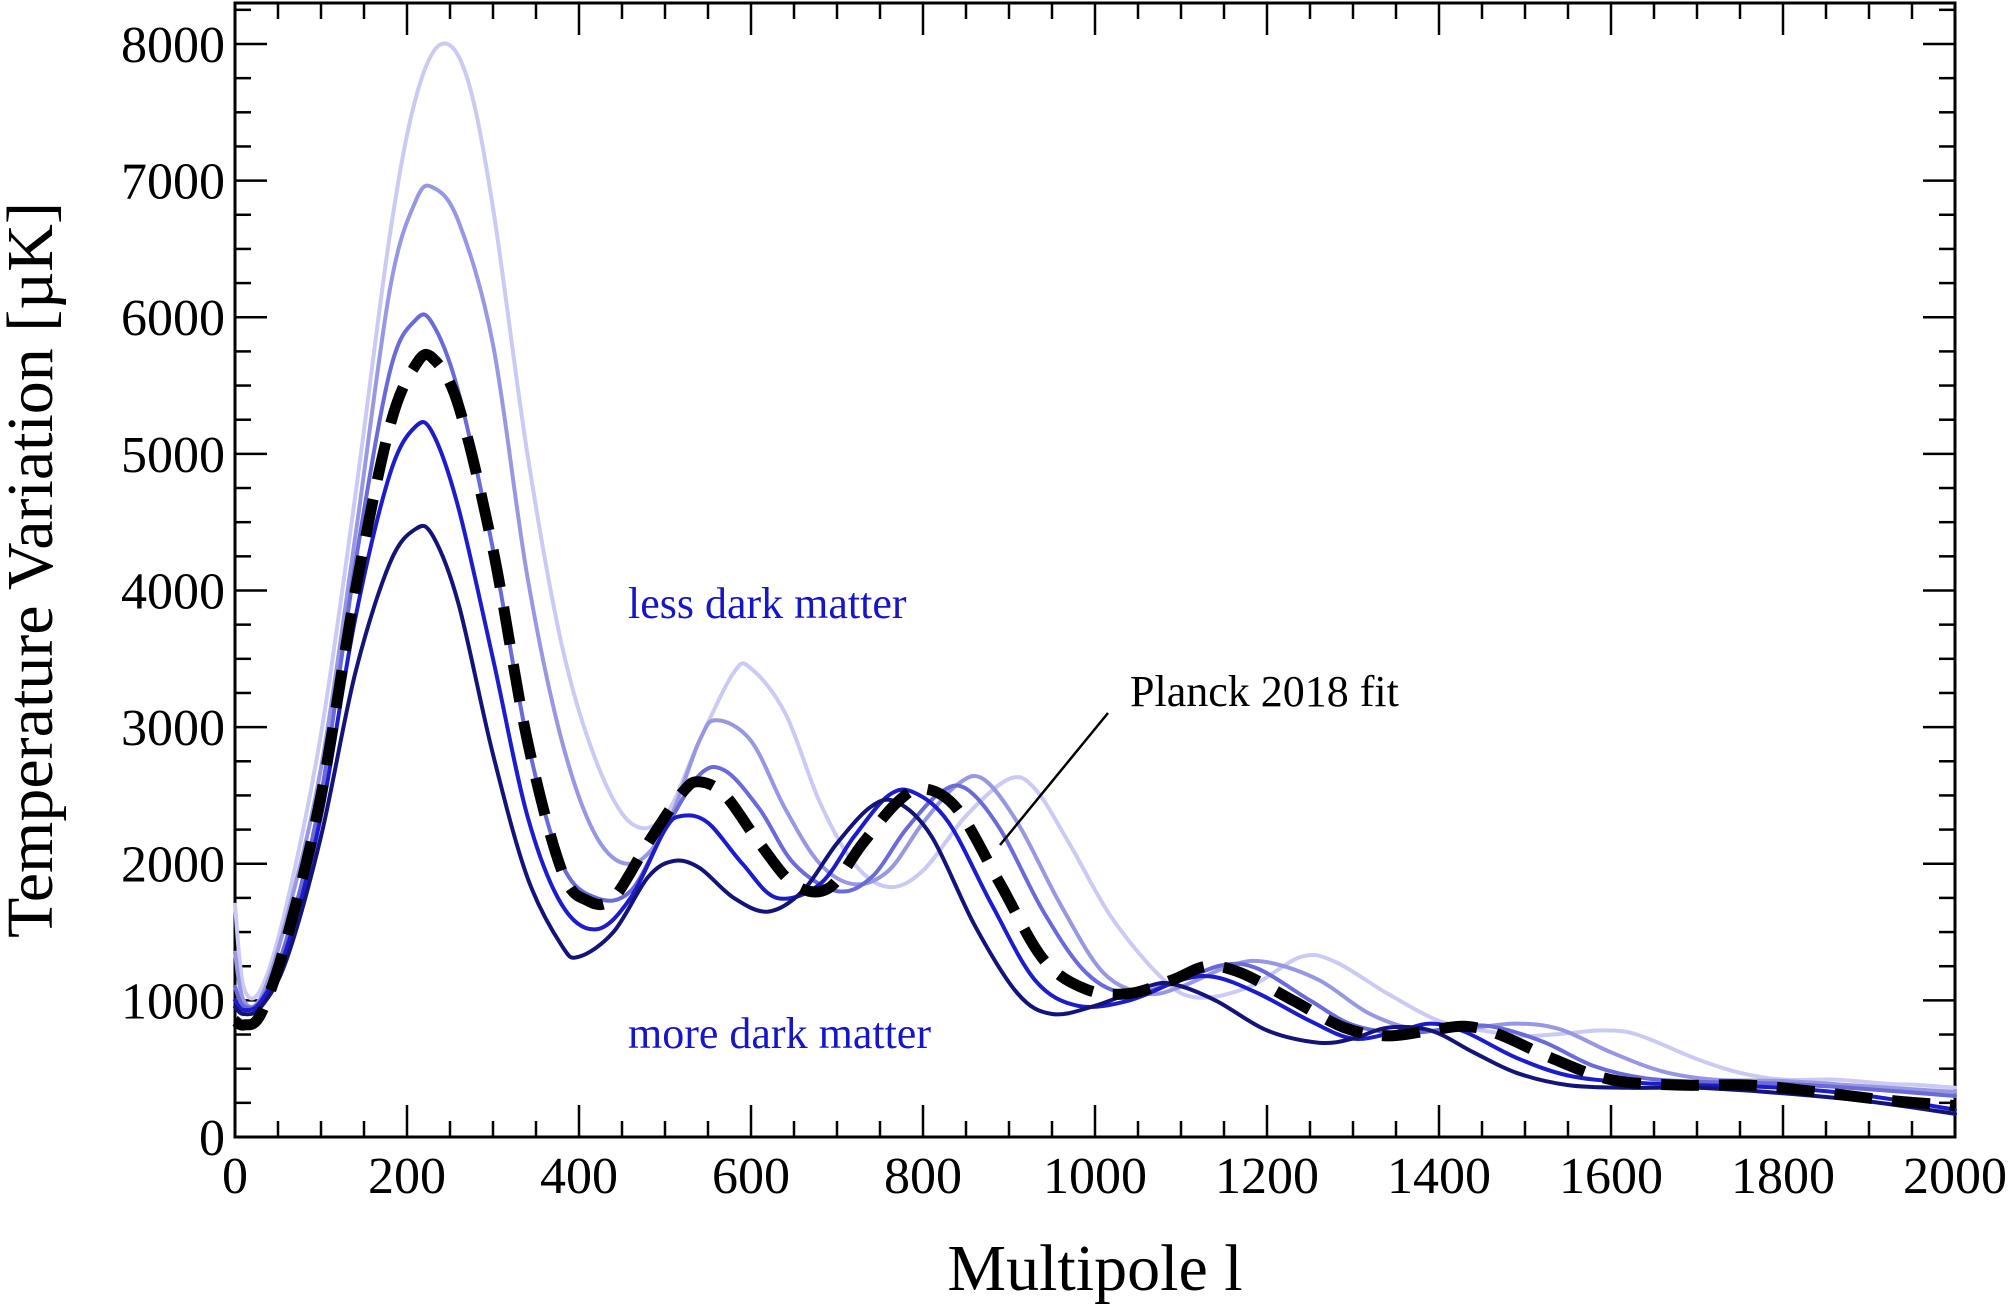 The image size is (2016, 1306). I want to click on y-tick-label: 1000, so click(173, 1001).